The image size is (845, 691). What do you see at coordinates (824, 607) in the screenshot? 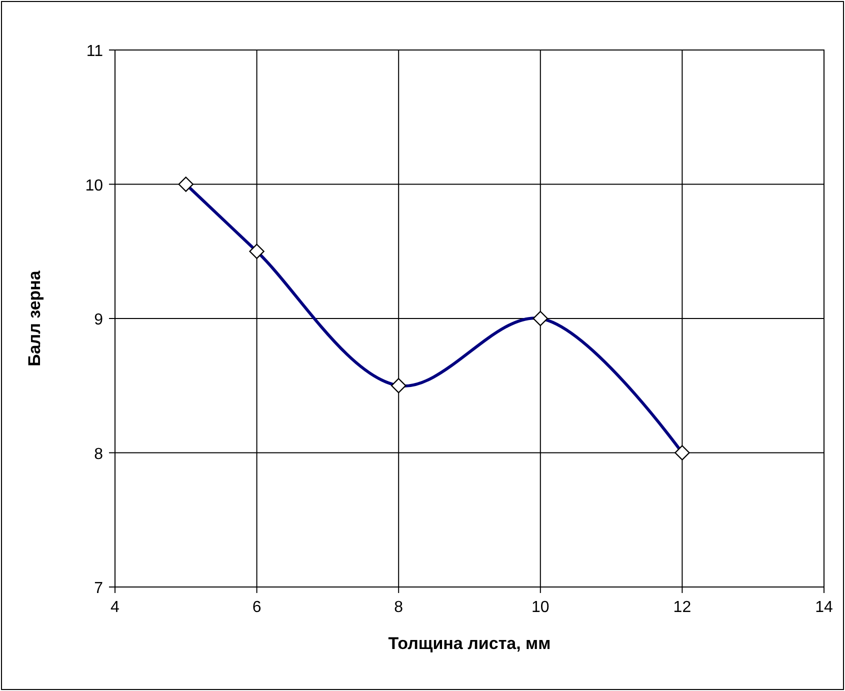
I see `x-tick-label: 14` at bounding box center [824, 607].